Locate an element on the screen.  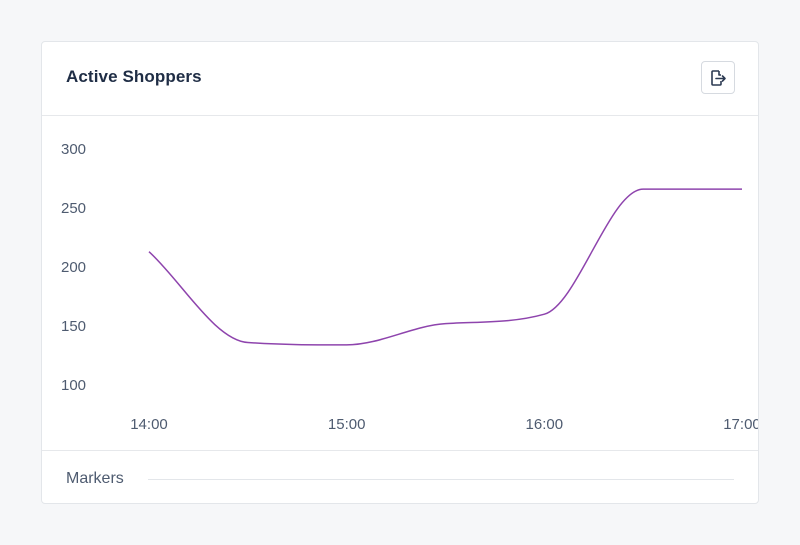
card-header: Active Shoppers is located at coordinates (400, 79).